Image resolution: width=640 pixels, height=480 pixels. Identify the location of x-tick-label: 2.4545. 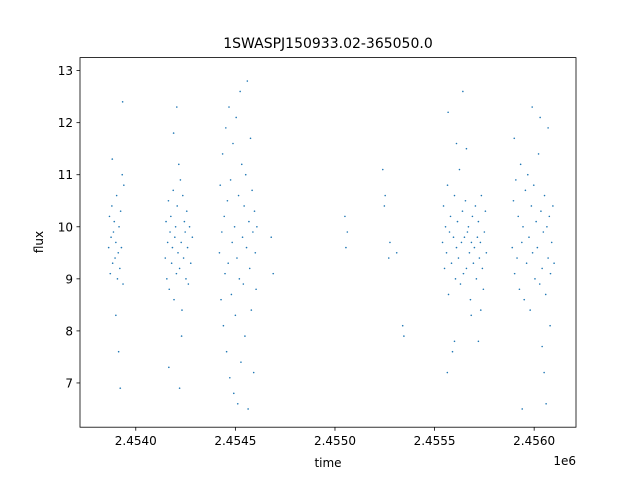
(235, 441).